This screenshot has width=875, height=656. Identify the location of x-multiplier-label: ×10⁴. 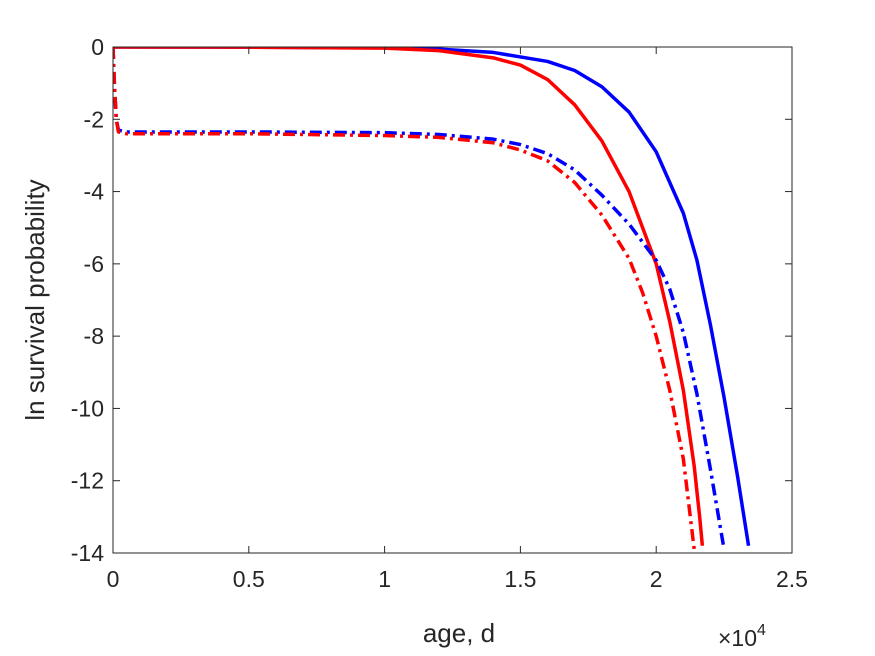
(742, 636).